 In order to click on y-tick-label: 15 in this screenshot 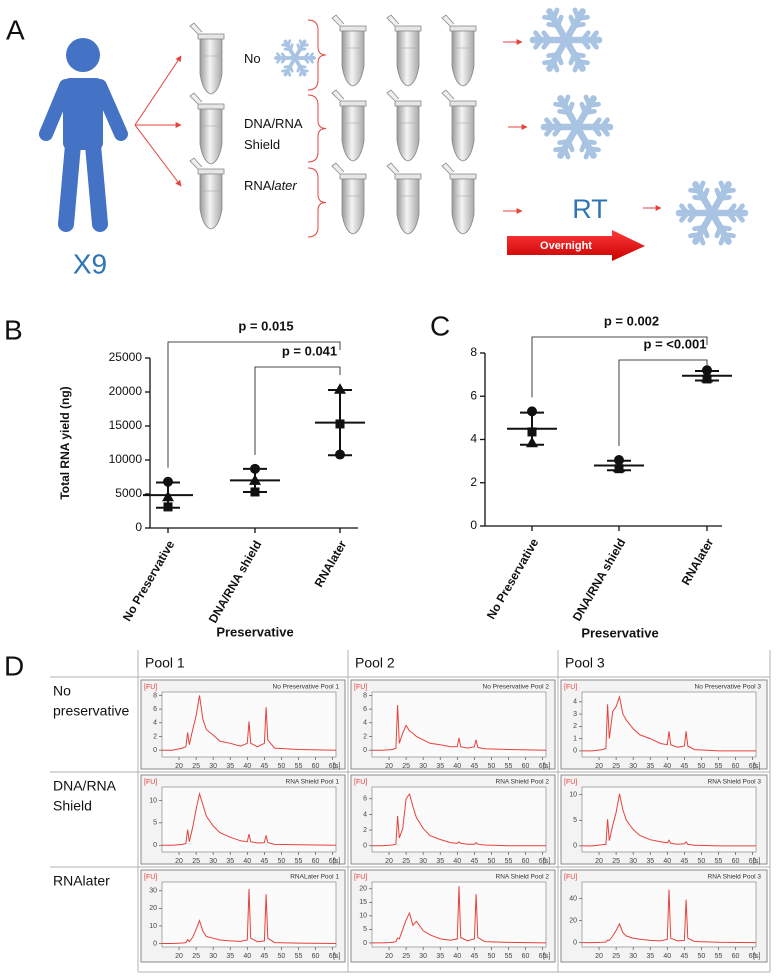, I will do `click(363, 902)`.